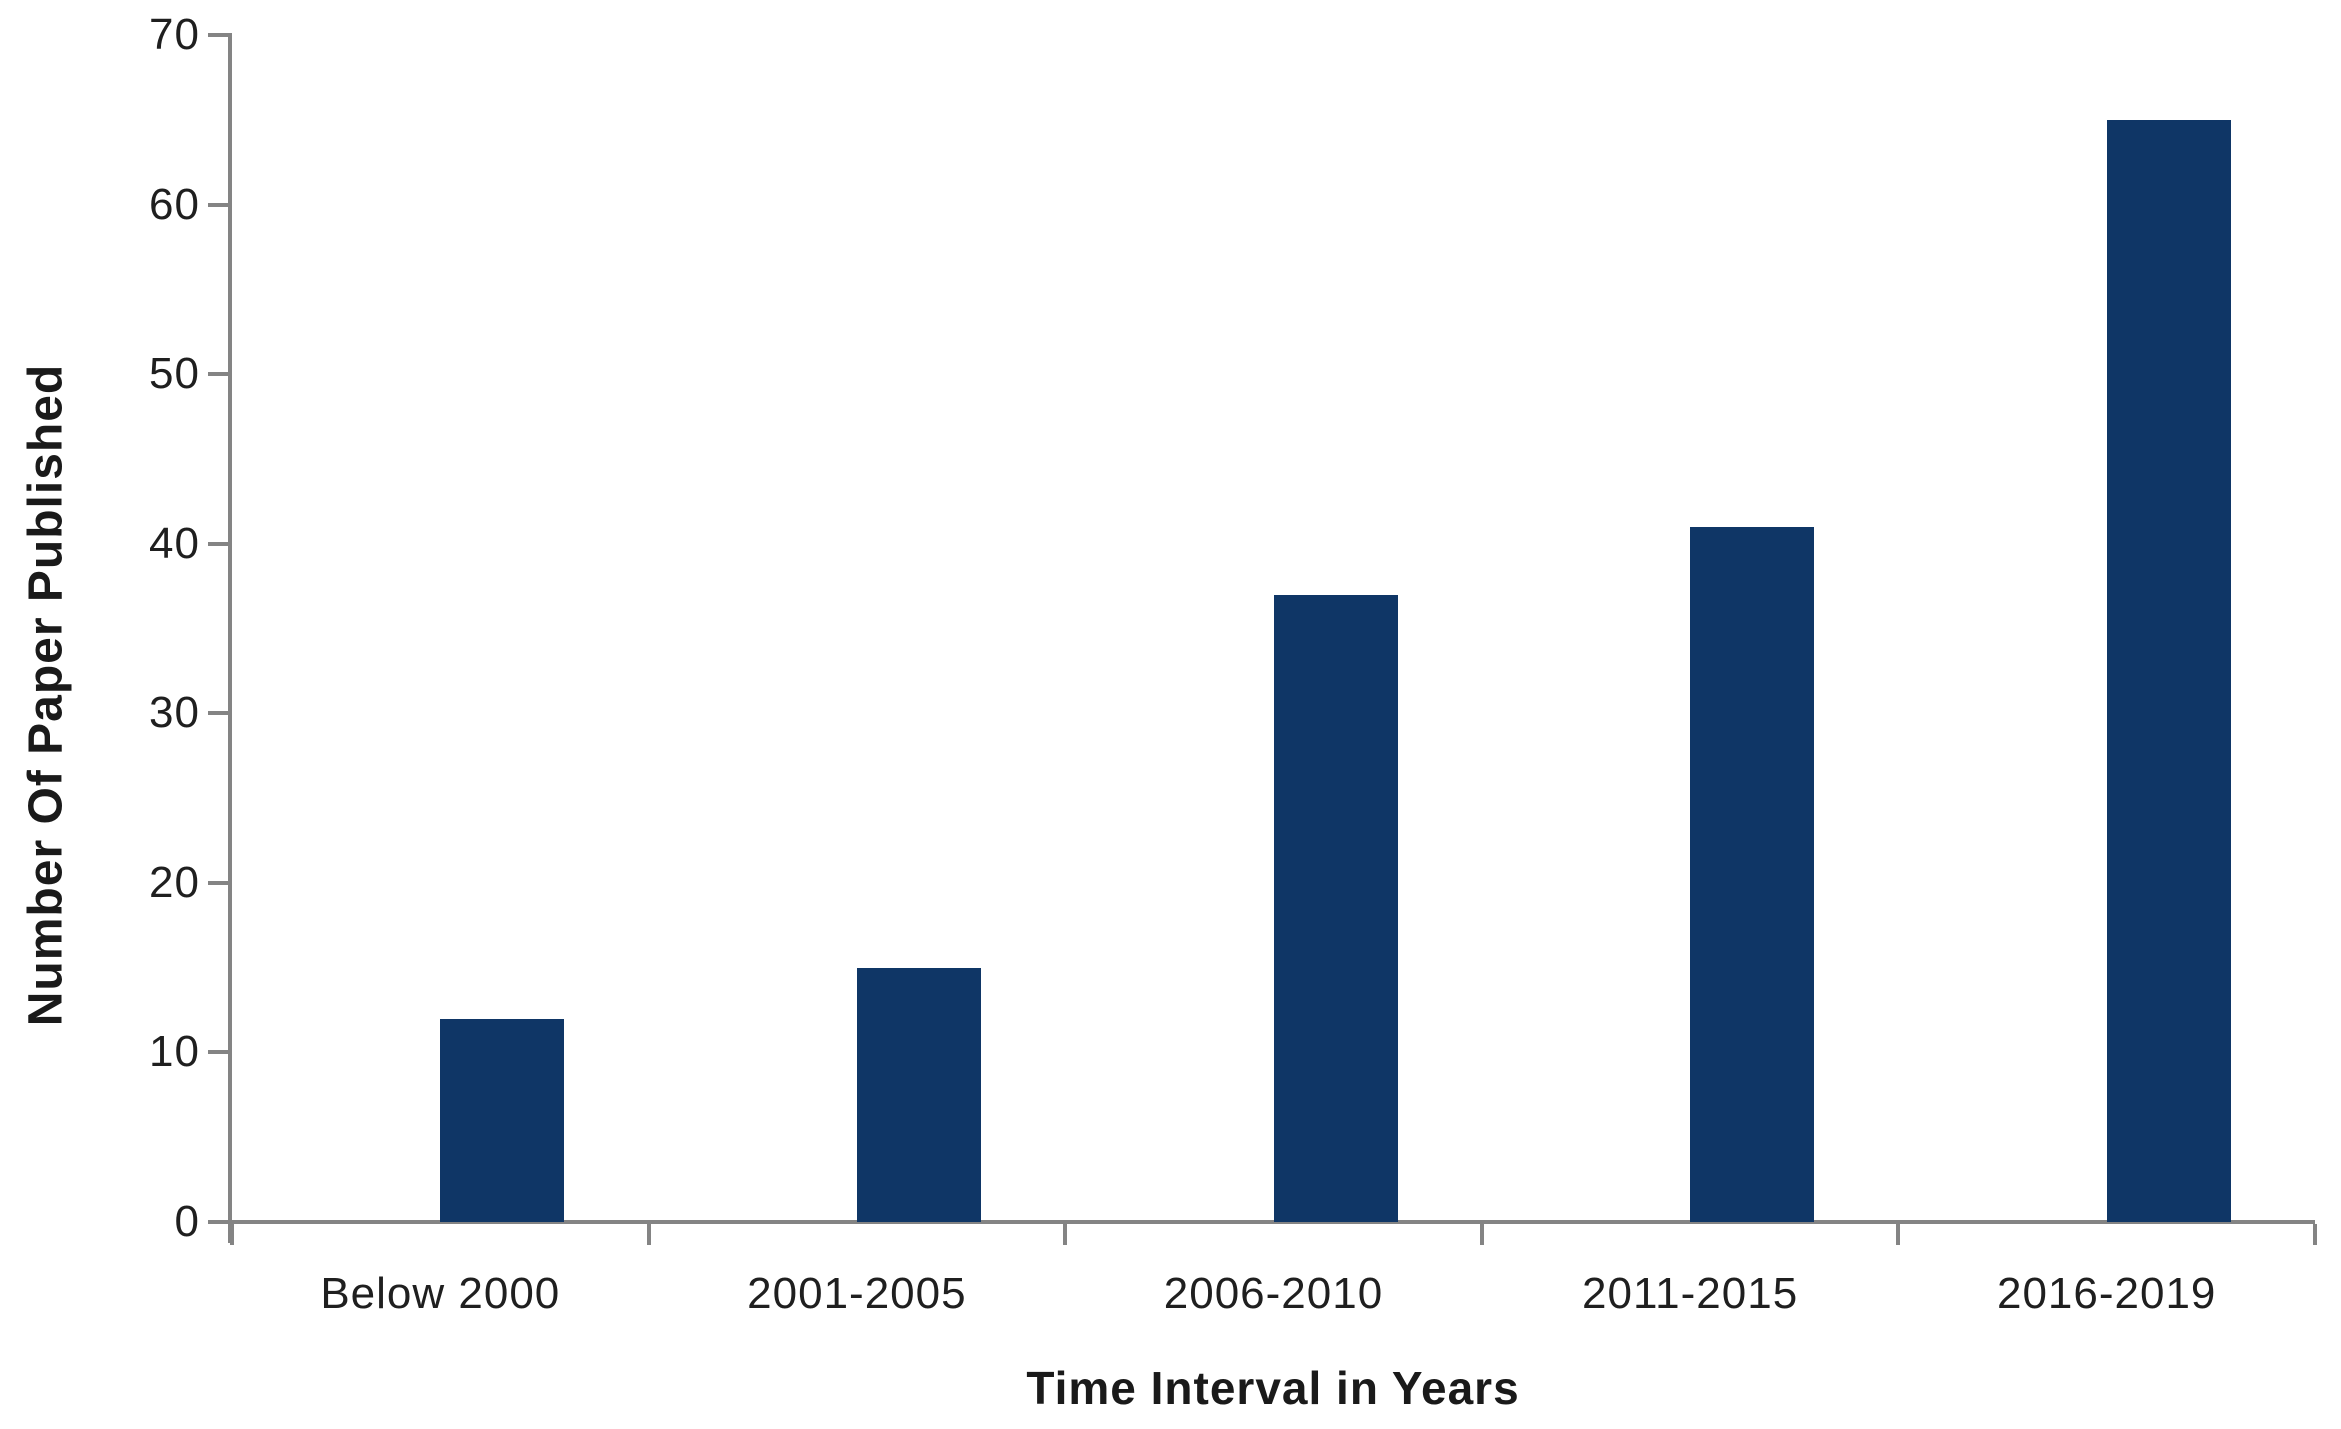  I want to click on x-category-label: 2001-2005, so click(857, 1293).